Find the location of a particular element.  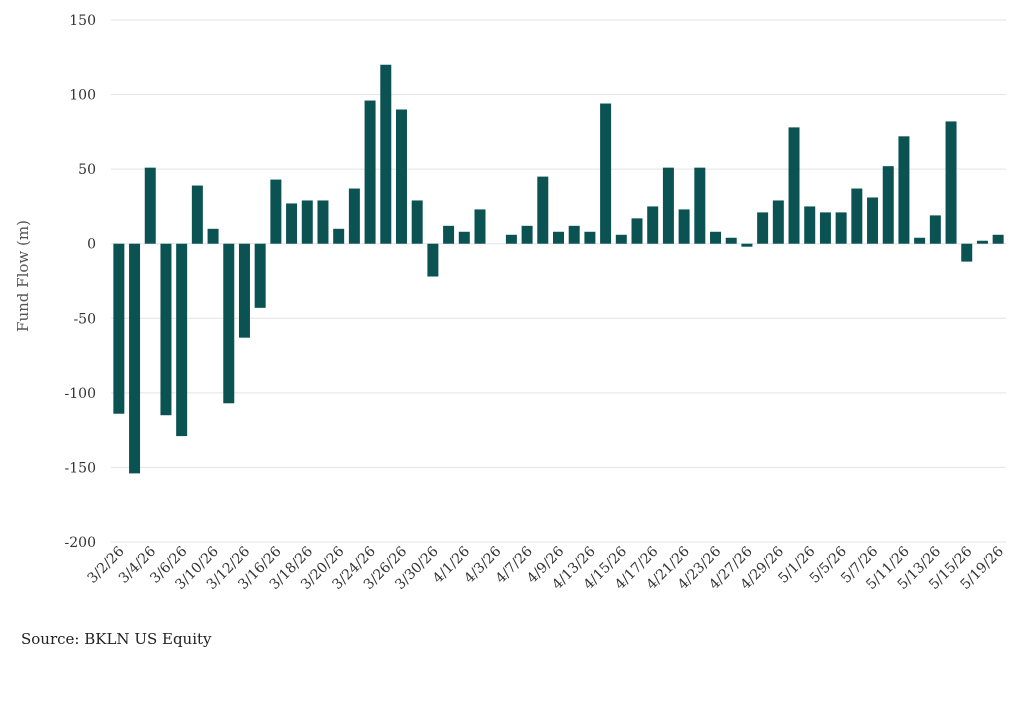

y-tick-label: 100 is located at coordinates (82, 96).